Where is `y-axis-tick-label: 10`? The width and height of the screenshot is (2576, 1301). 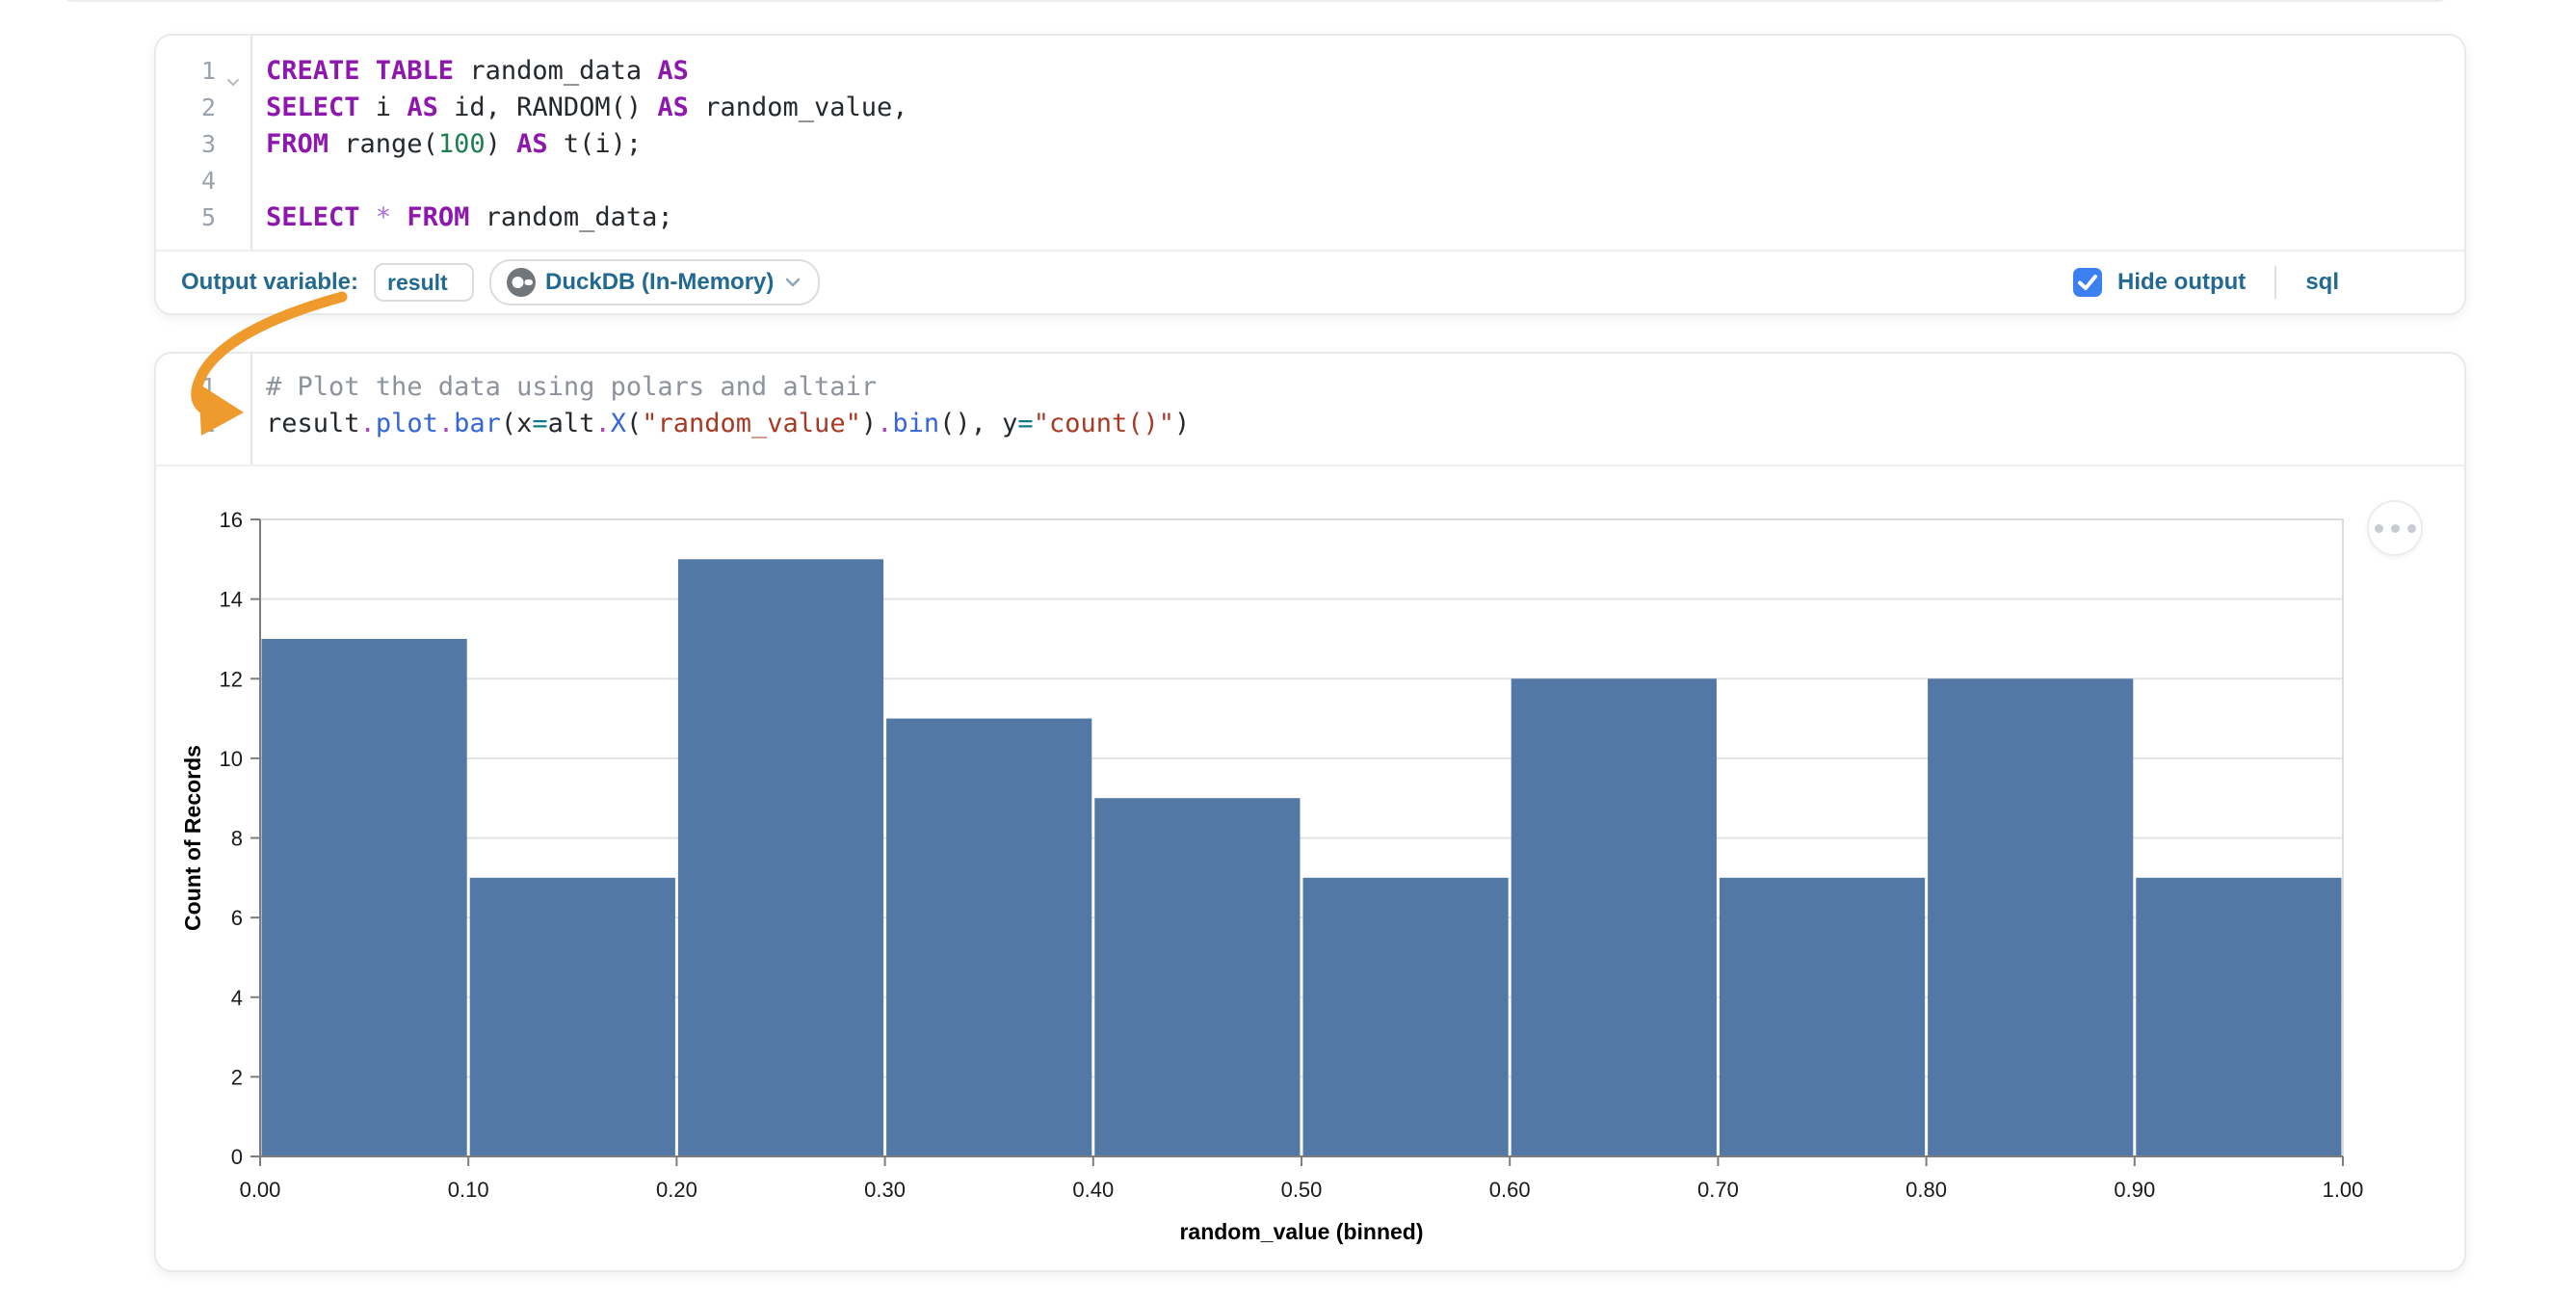
y-axis-tick-label: 10 is located at coordinates (231, 759).